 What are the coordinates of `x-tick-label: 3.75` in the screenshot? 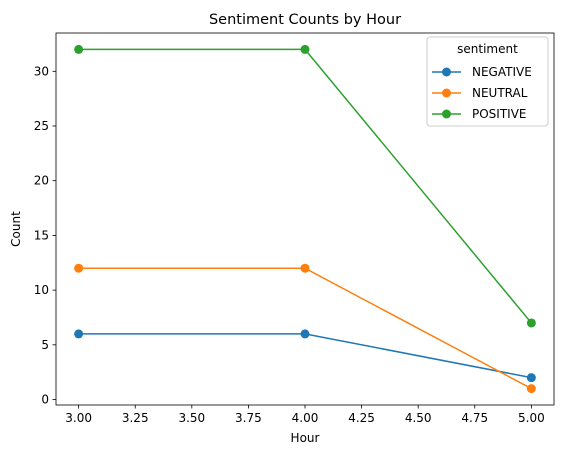 It's located at (248, 418).